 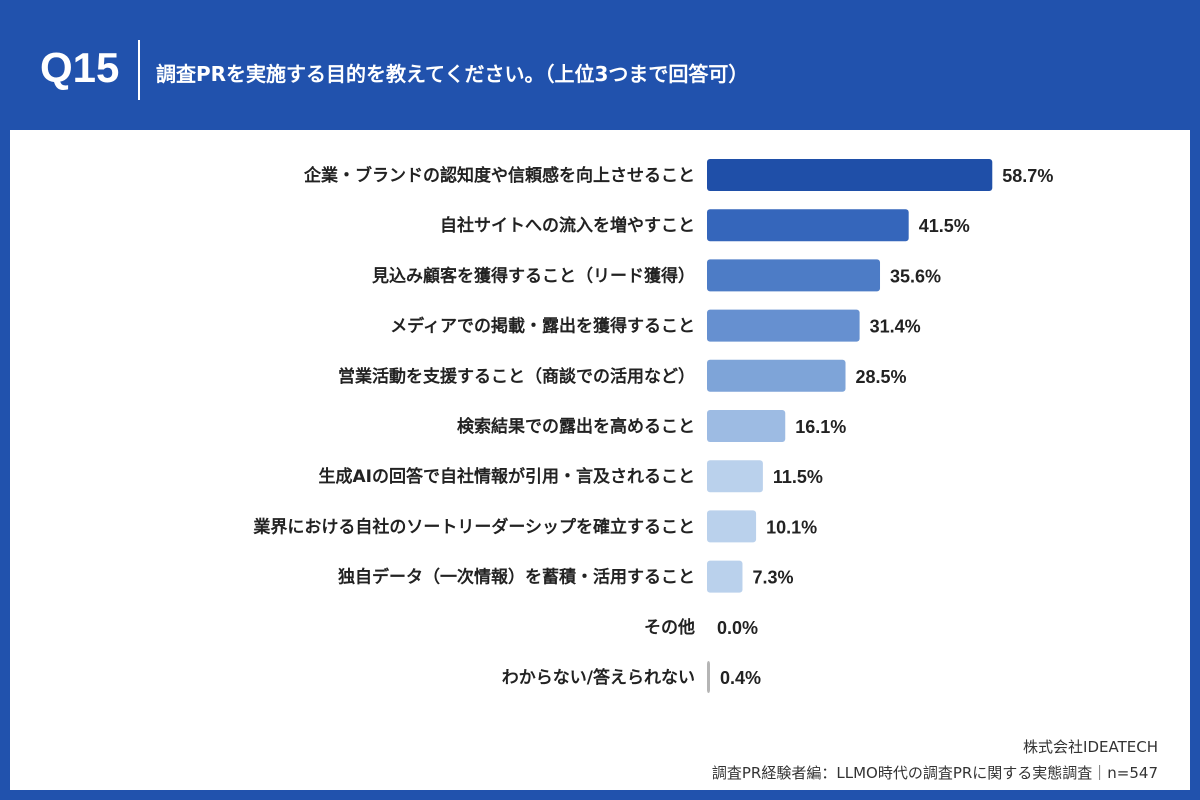 I want to click on data-label: 0.0%, so click(x=737, y=628).